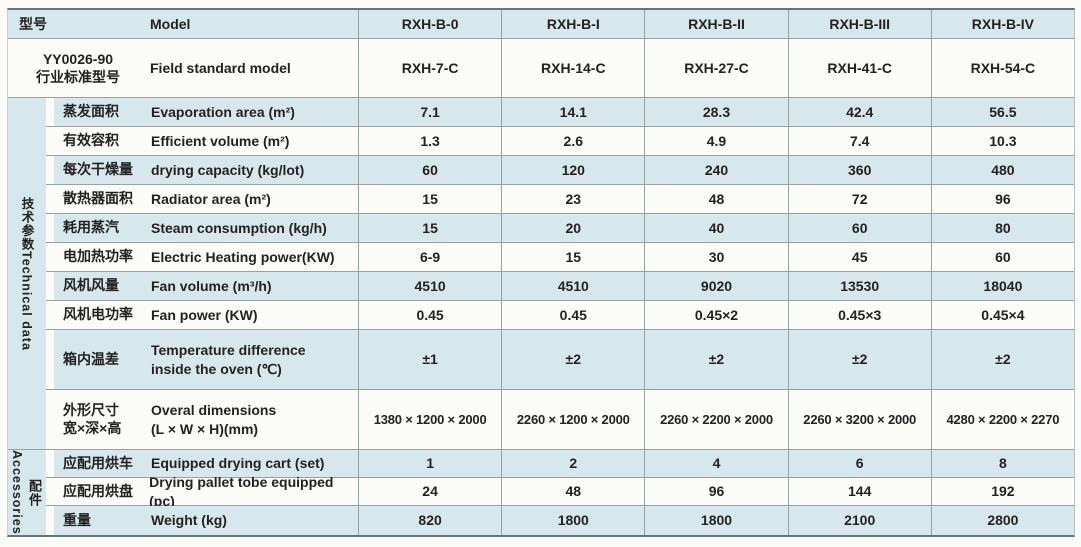 The image size is (1081, 547). Describe the element at coordinates (26, 223) in the screenshot. I see `section-technical-cjk: 技术参数` at that location.